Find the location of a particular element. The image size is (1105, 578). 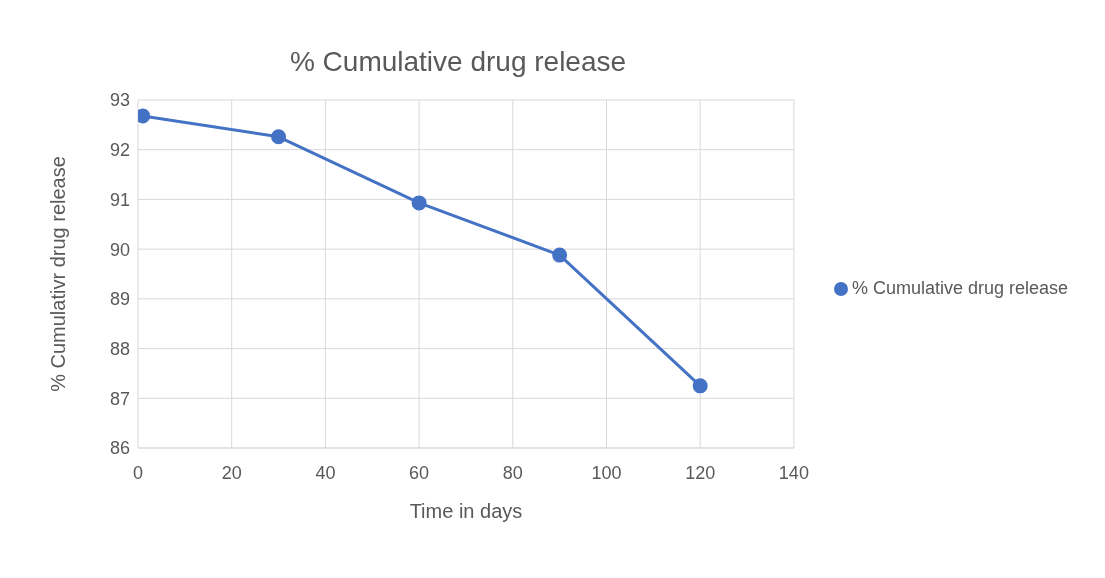

x-tick-label: 140 is located at coordinates (793, 472).